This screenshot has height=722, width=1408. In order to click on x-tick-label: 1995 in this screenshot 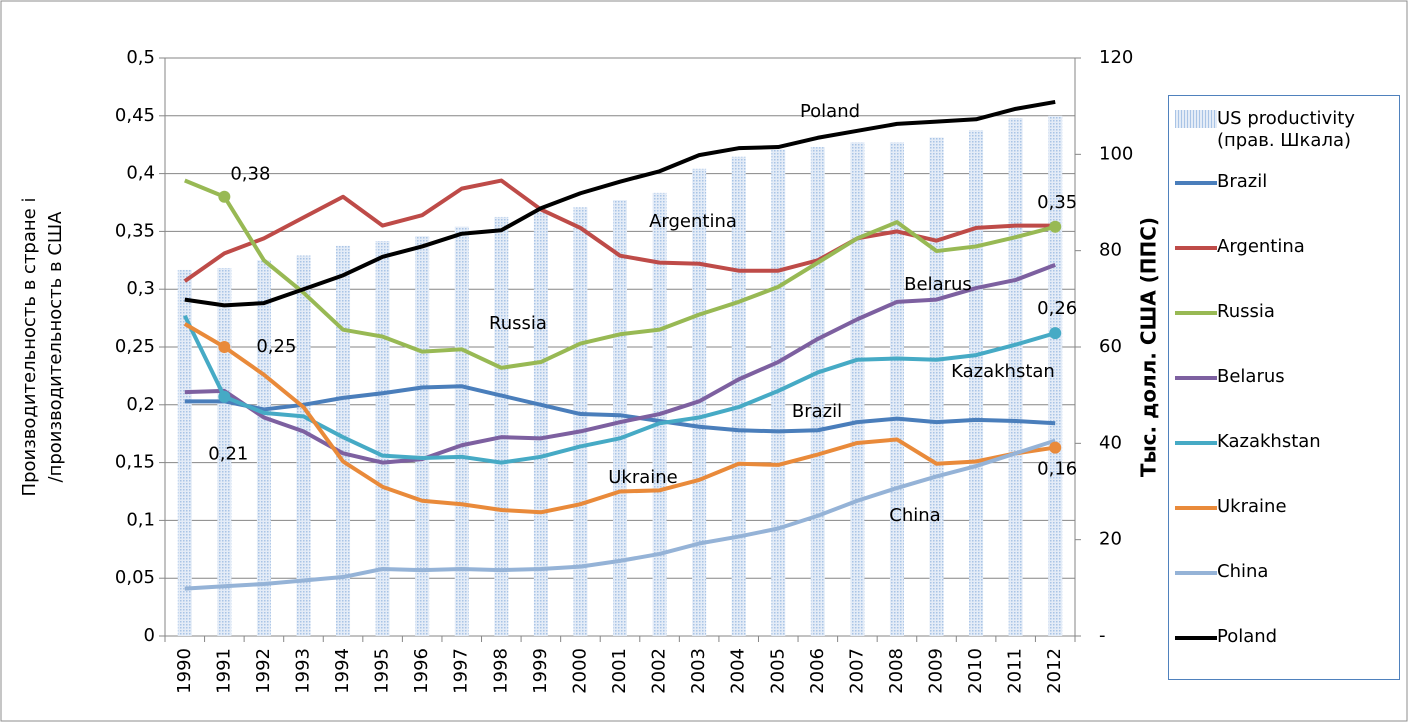, I will do `click(382, 671)`.